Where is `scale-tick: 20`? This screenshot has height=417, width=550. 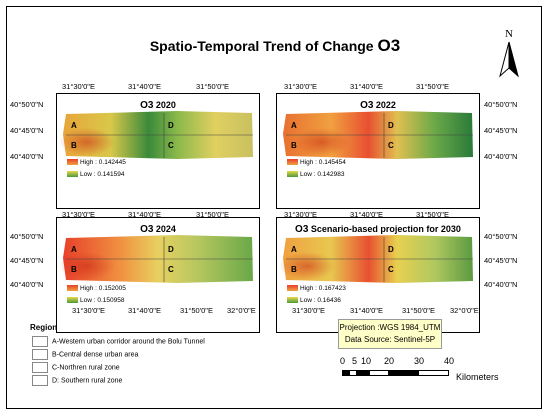 scale-tick: 20 is located at coordinates (389, 361).